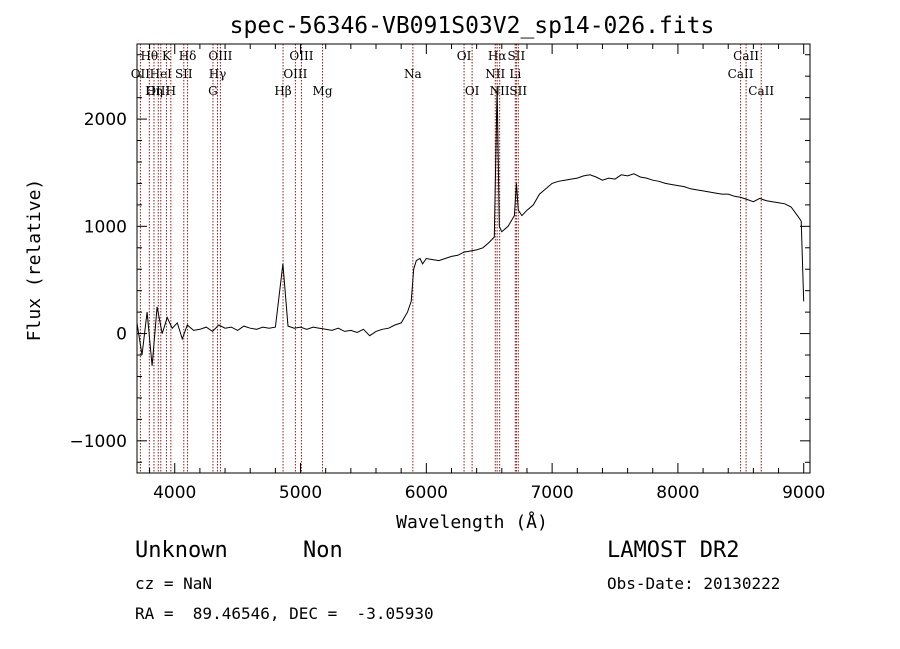  Describe the element at coordinates (673, 550) in the screenshot. I see `survey-name: LAMOST DR2` at that location.